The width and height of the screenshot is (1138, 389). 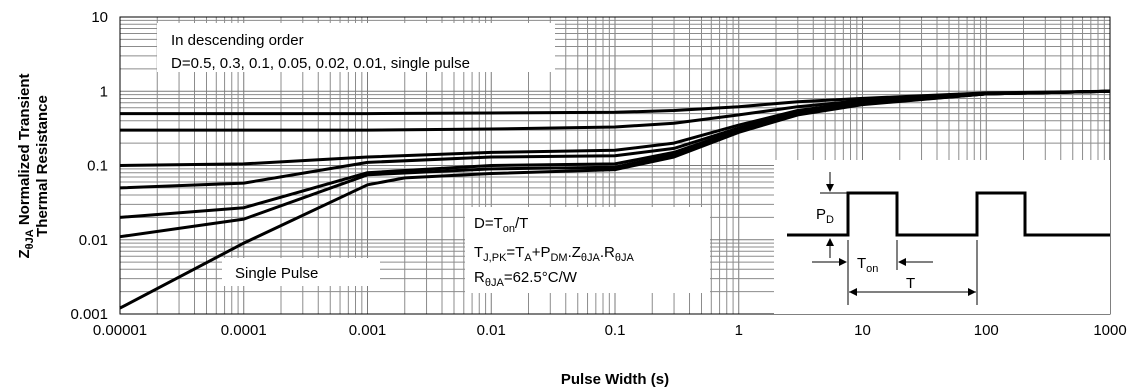 What do you see at coordinates (862, 330) in the screenshot?
I see `x-tick-label: 10` at bounding box center [862, 330].